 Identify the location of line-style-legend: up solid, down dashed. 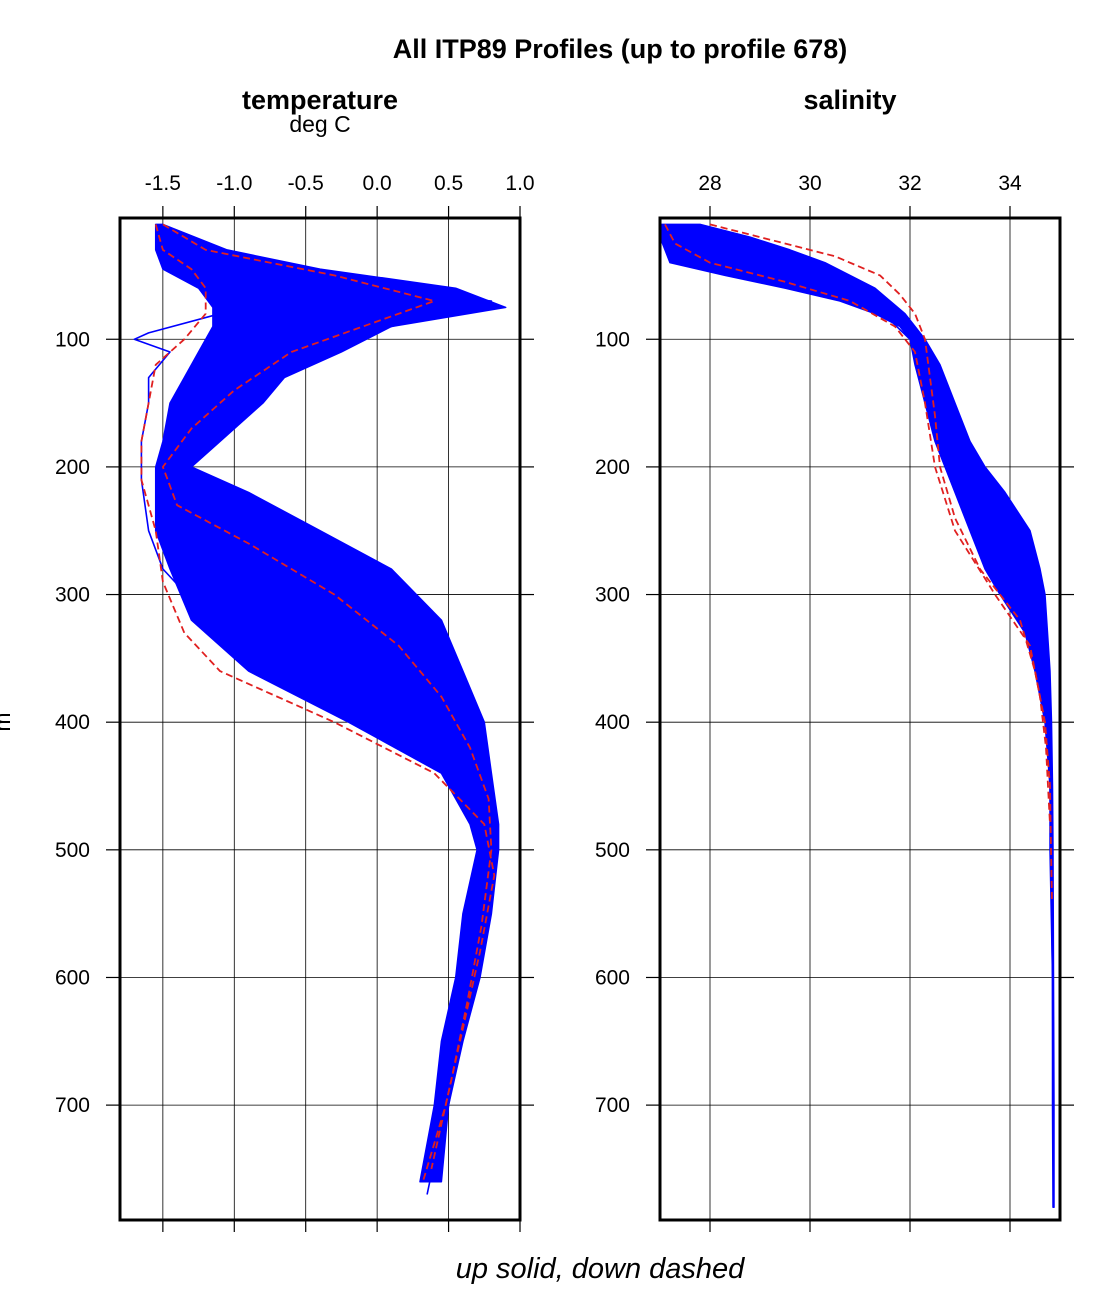
(600, 1269).